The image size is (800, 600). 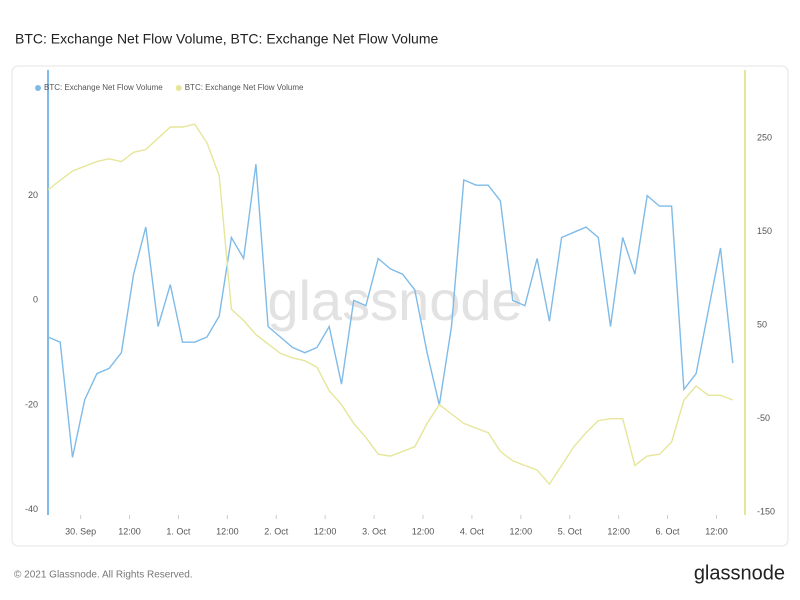 I want to click on y2-tick-label: 50, so click(x=762, y=325).